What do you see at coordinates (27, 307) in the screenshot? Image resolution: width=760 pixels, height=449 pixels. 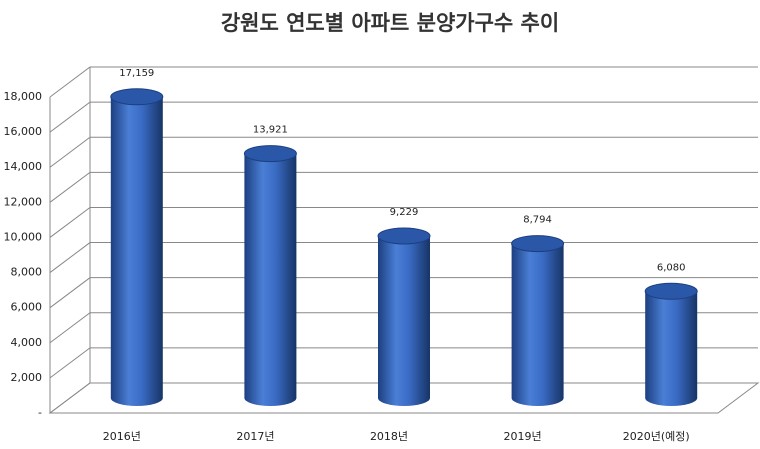 I see `y-tick-label: 6,000` at bounding box center [27, 307].